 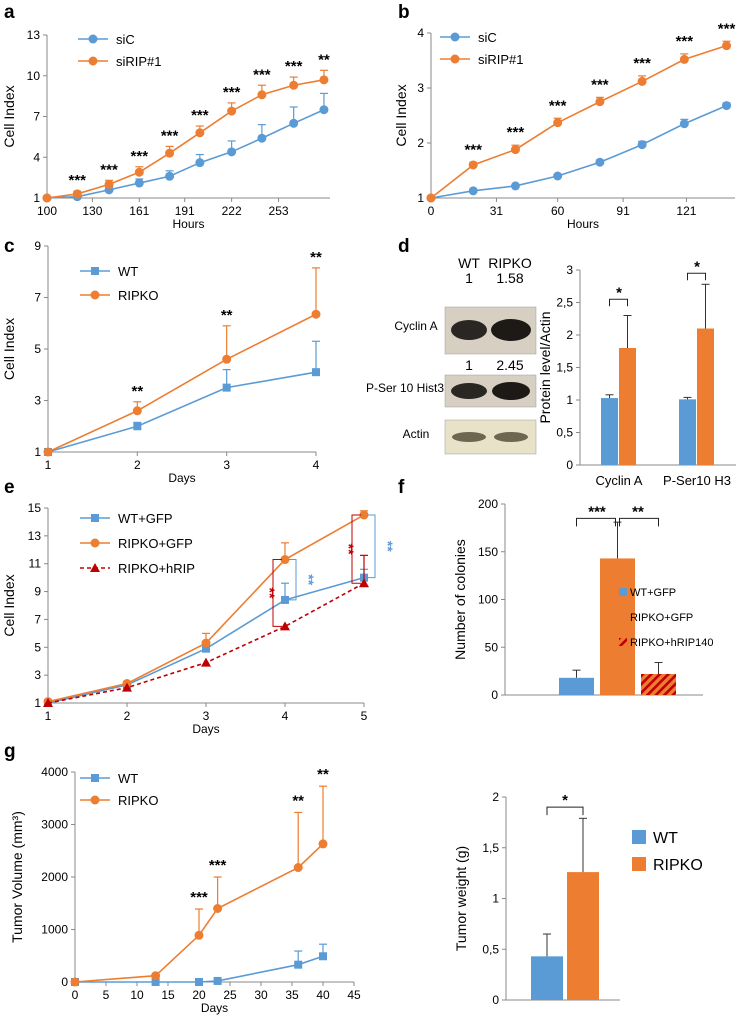 I want to click on blot-value-cyclin-wt: 1, so click(x=469, y=278).